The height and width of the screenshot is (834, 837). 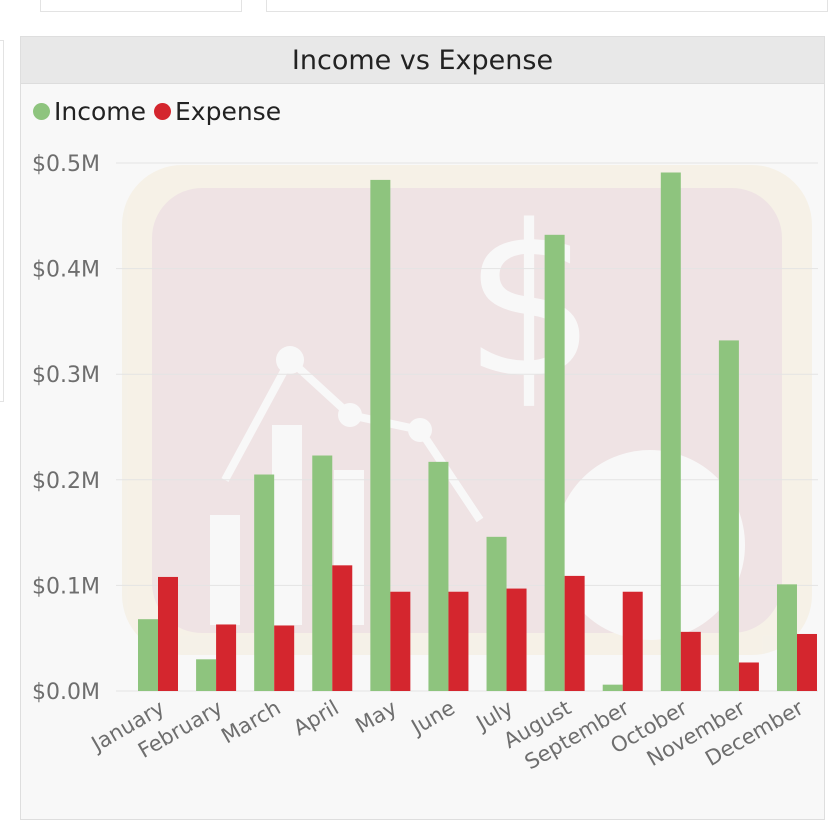 I want to click on bar-expense-may, so click(x=400, y=641).